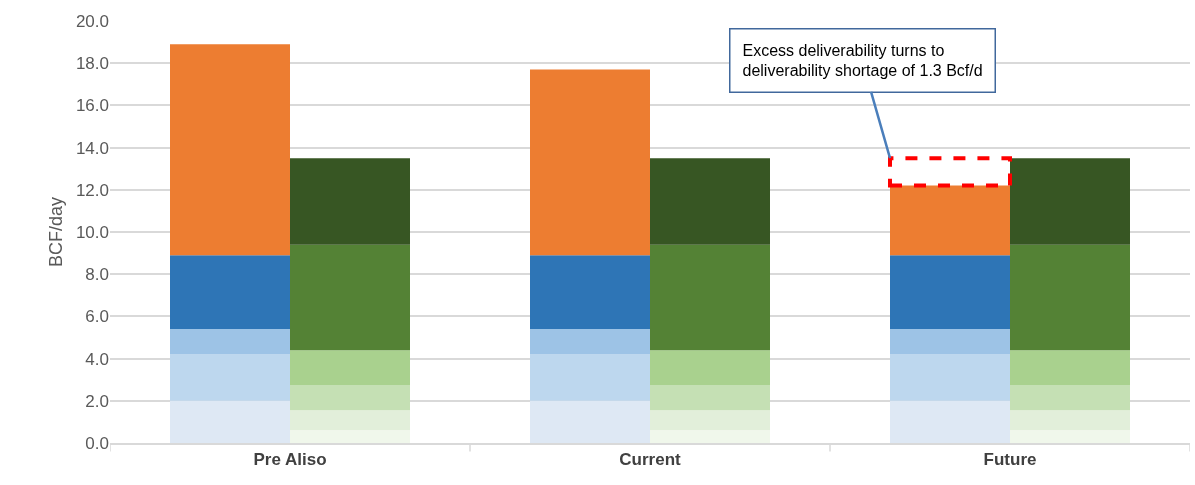  I want to click on x-tick-label: Pre Aliso, so click(290, 460).